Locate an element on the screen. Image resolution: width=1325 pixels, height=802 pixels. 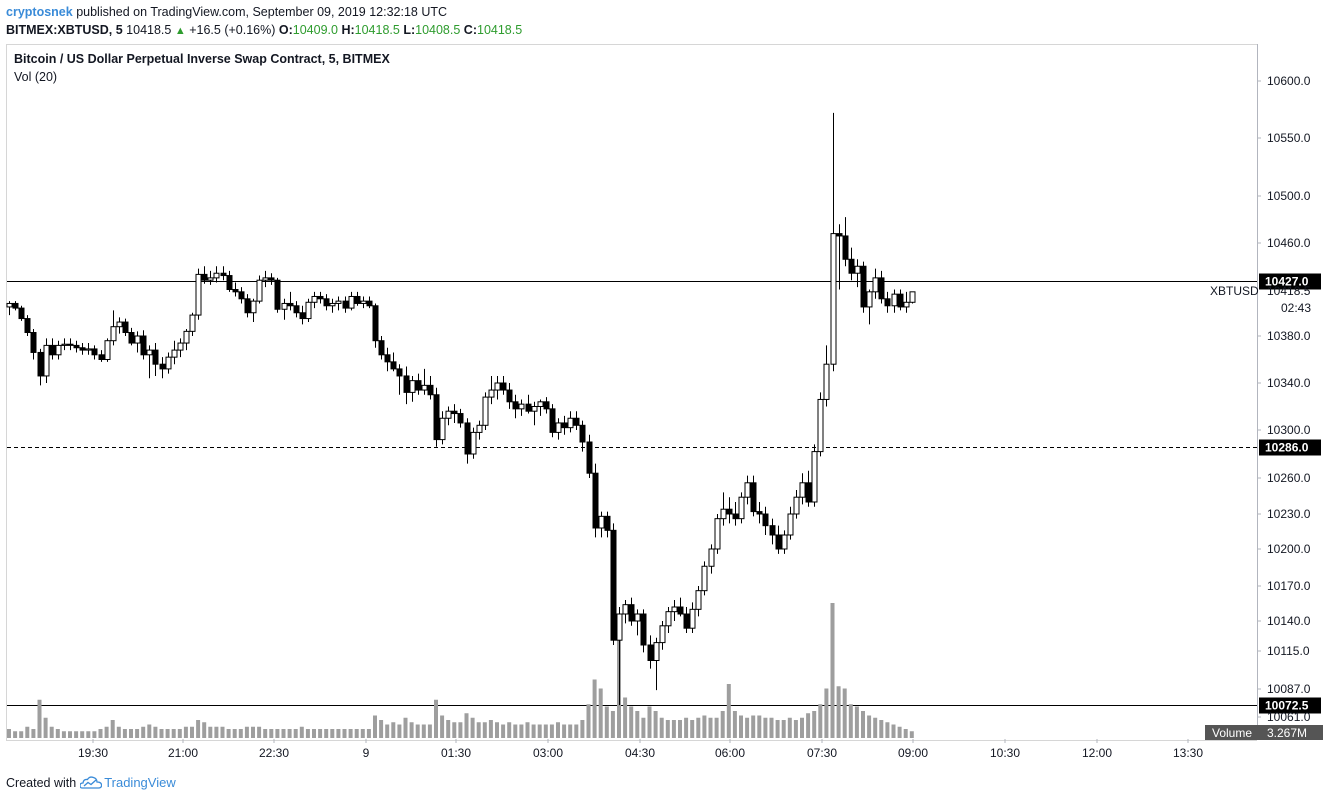
x-tick-label: 22:30 is located at coordinates (274, 753).